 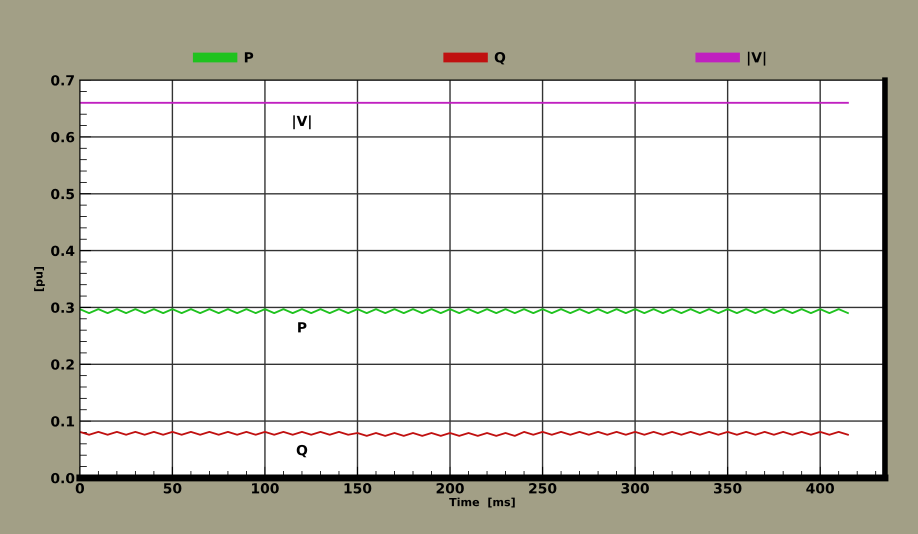 I want to click on y-tick-label: 0.6, so click(x=62, y=137).